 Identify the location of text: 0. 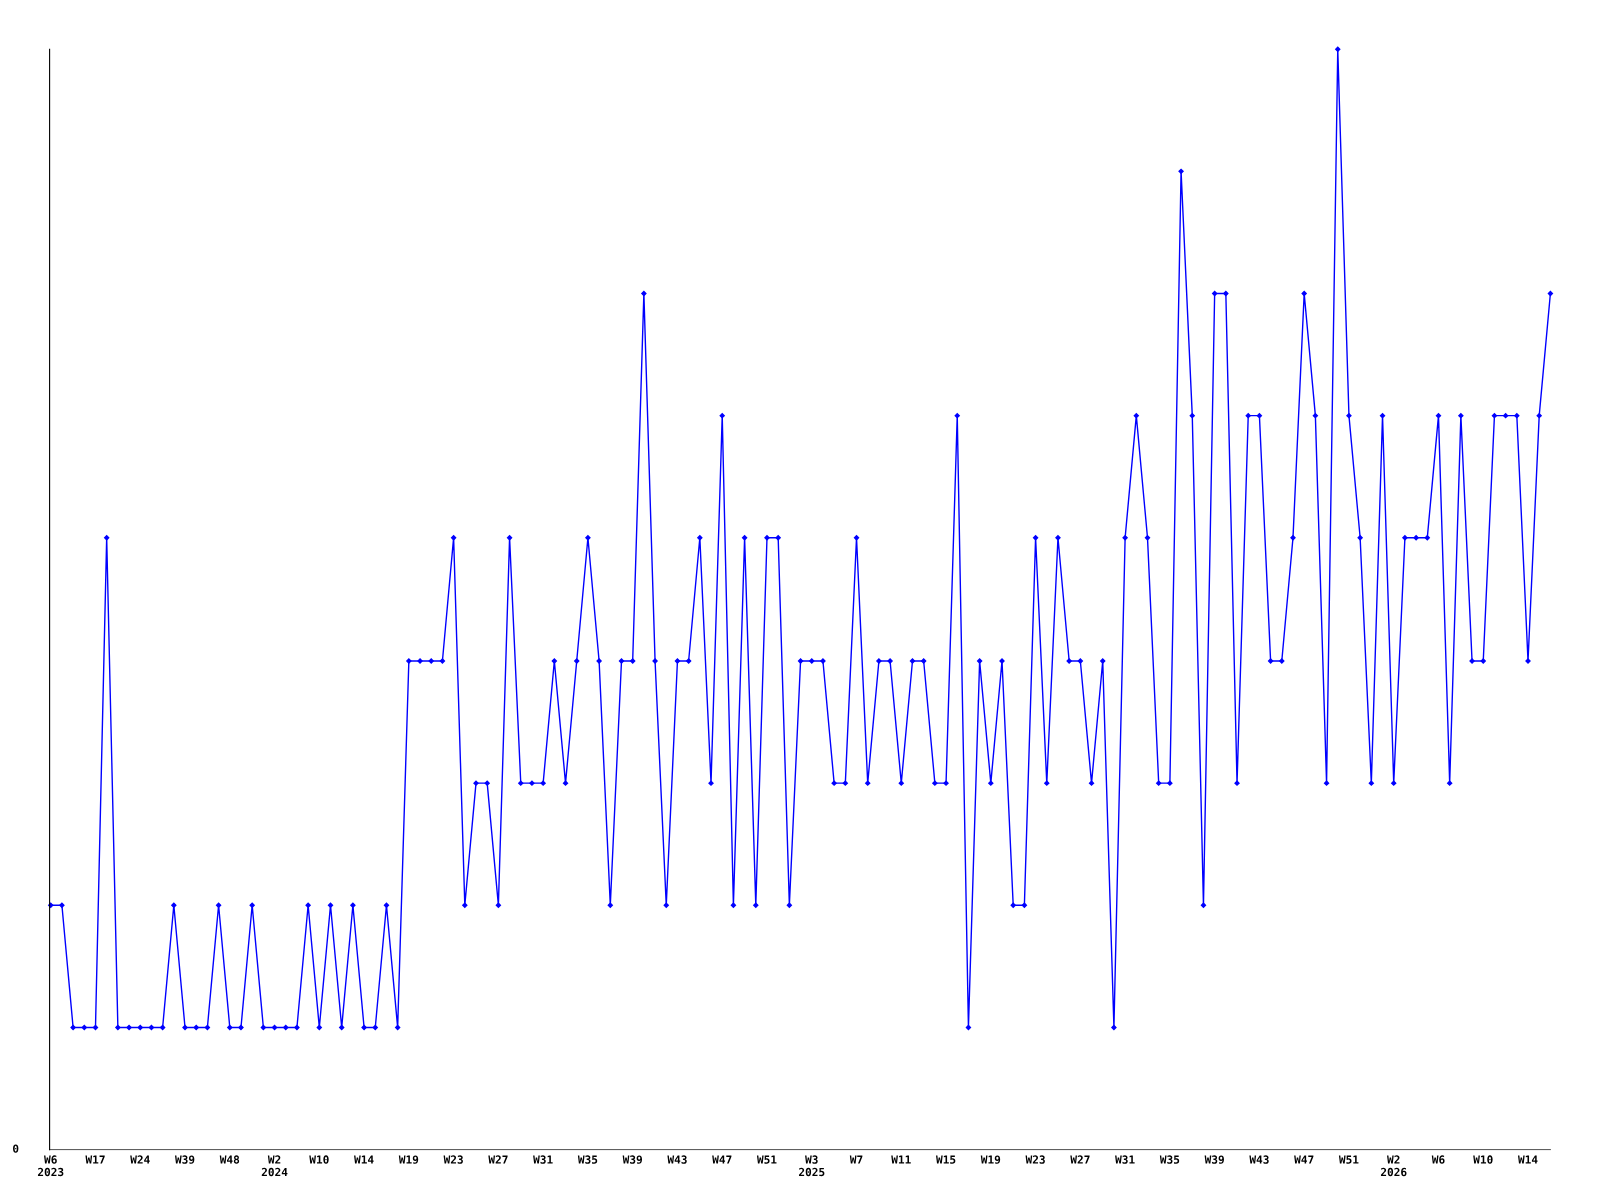
(16, 1148).